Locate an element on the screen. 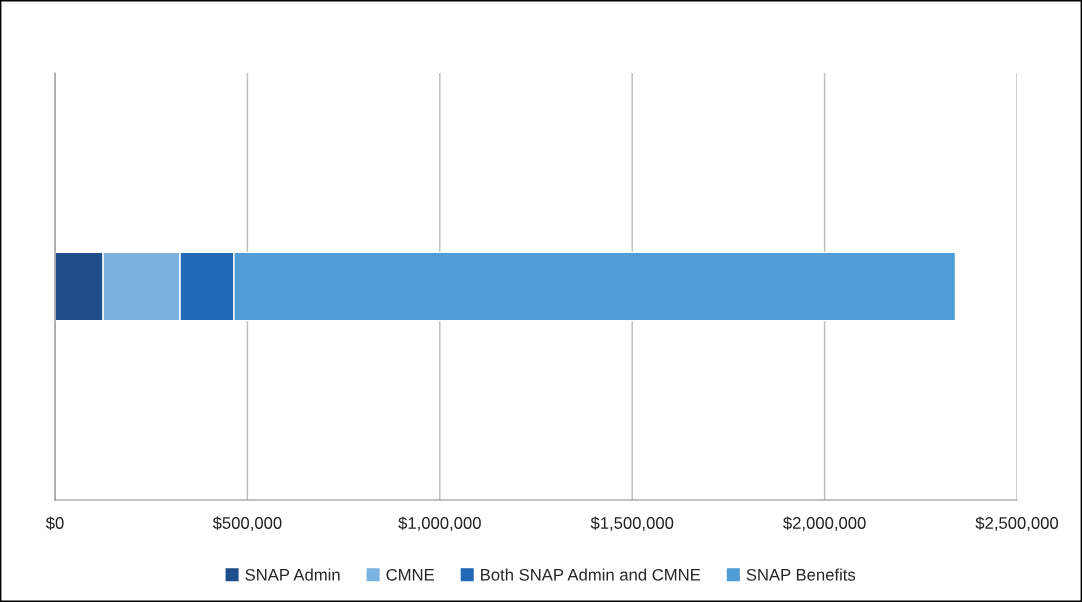 This screenshot has height=602, width=1082. legend-label: SNAP Admin is located at coordinates (292, 574).